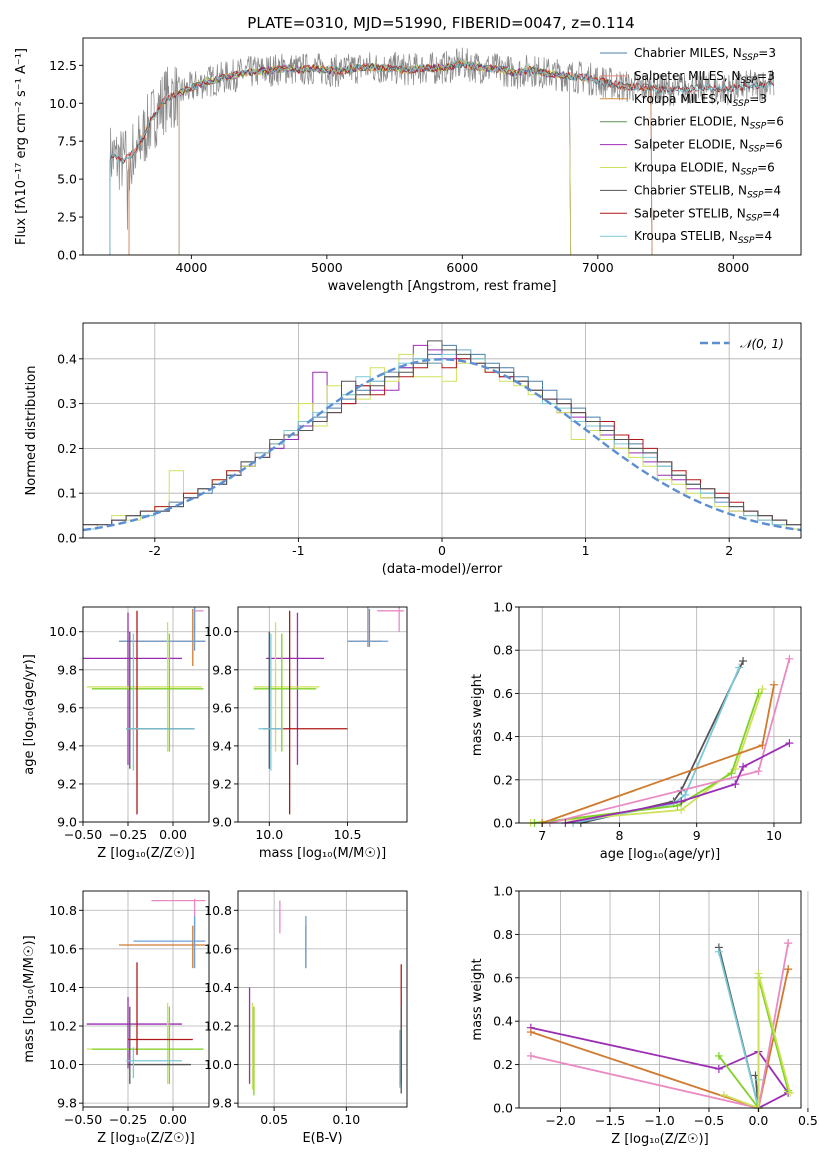  I want to click on y-tick-label: 1.0, so click(503, 607).